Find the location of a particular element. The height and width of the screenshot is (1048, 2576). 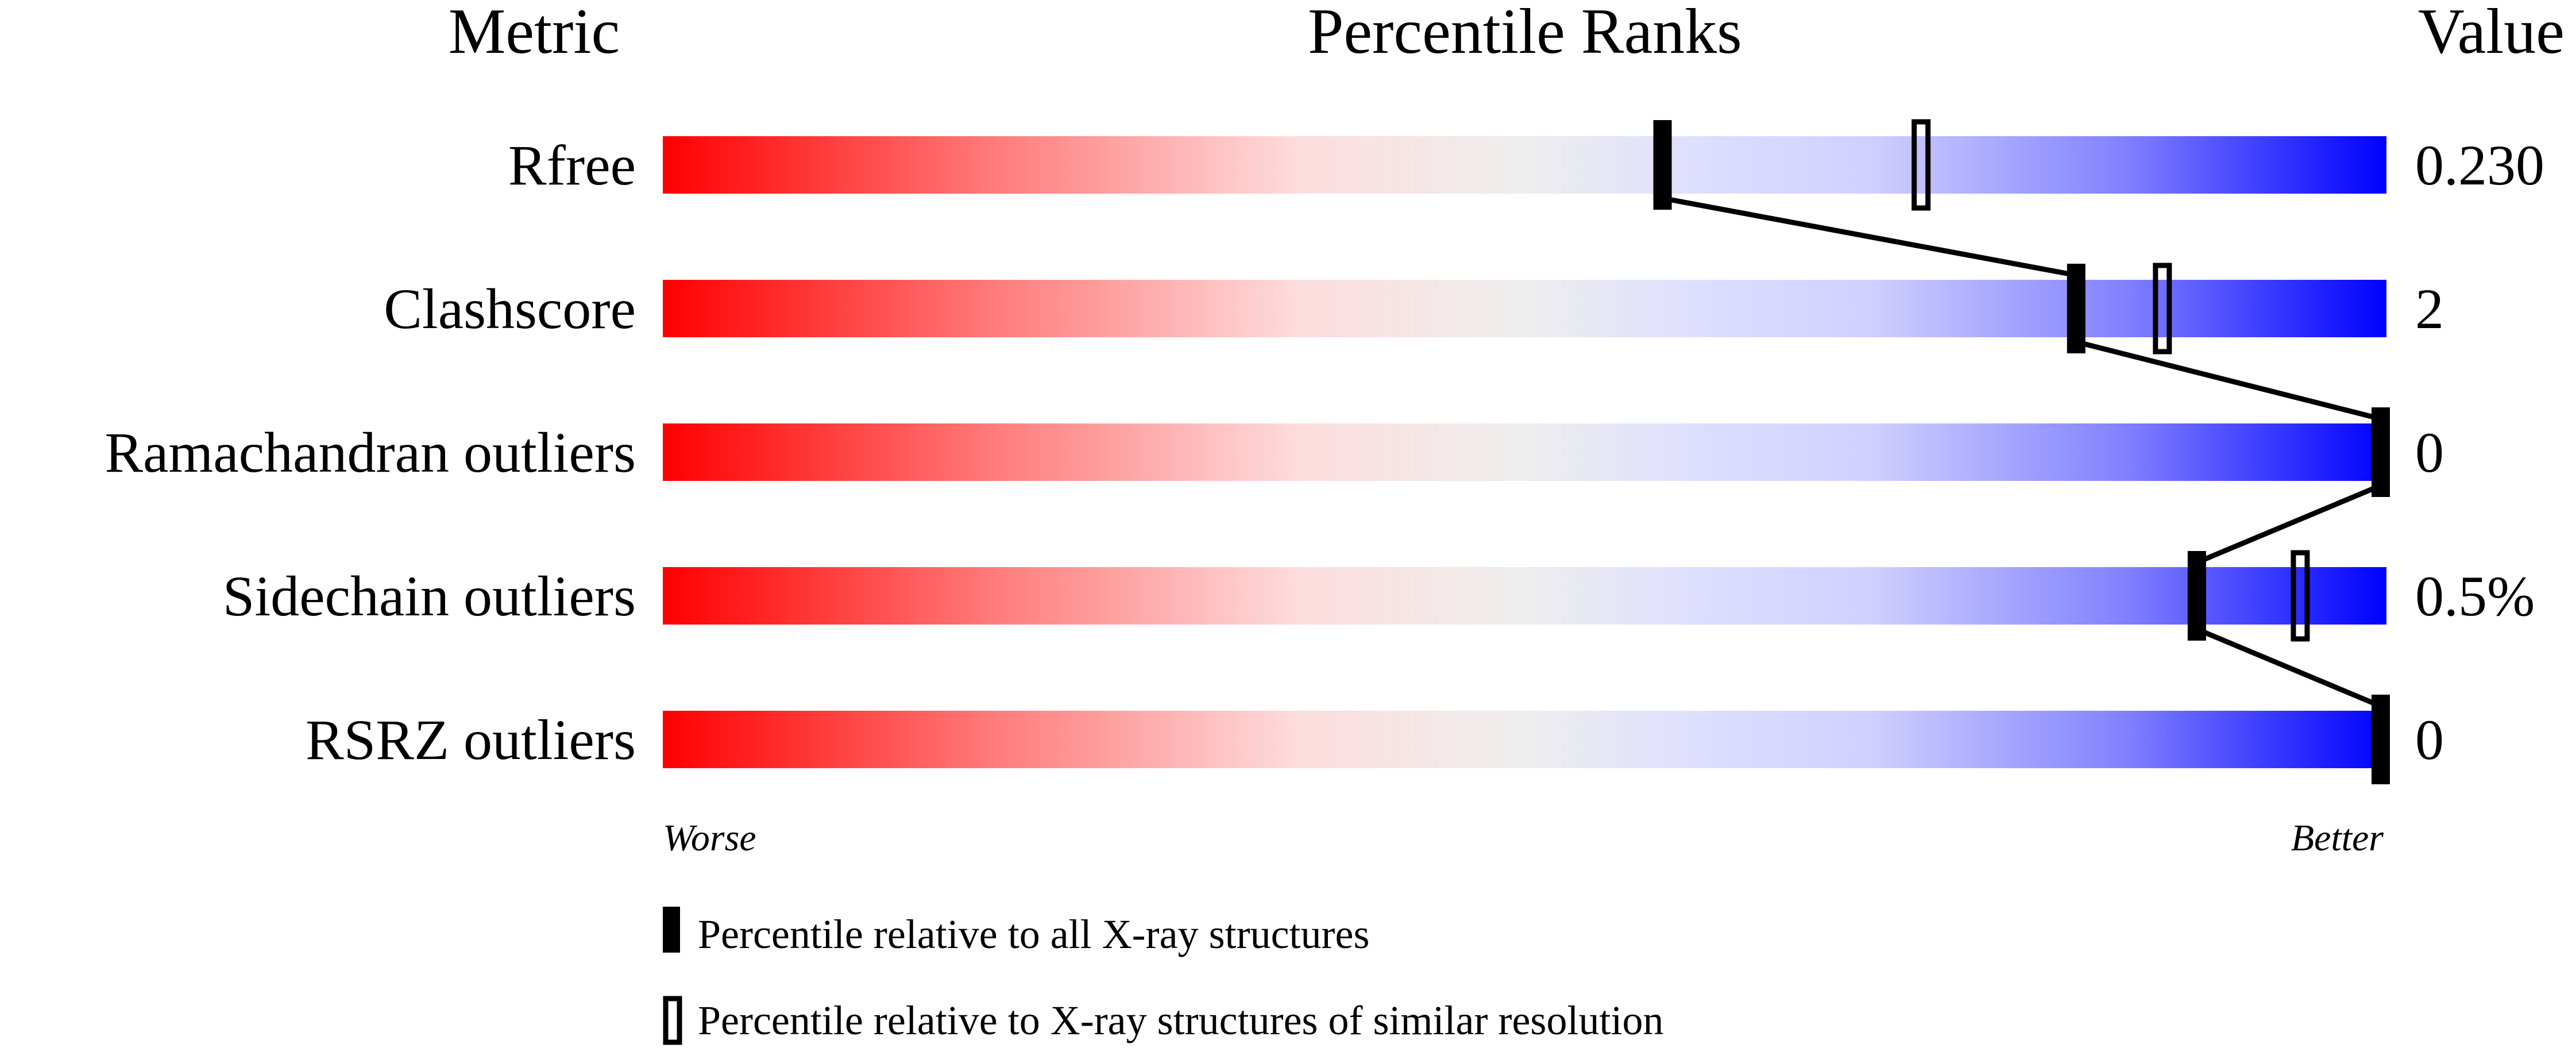

metric-label: Clashscore is located at coordinates (510, 309).